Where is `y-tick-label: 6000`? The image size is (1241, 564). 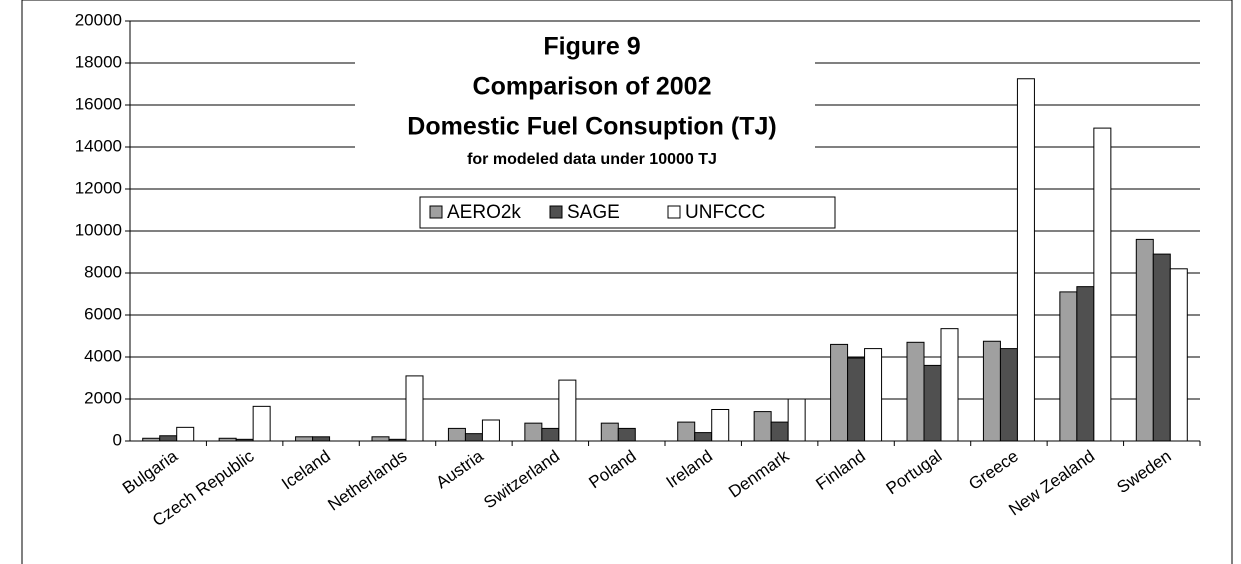 y-tick-label: 6000 is located at coordinates (103, 313).